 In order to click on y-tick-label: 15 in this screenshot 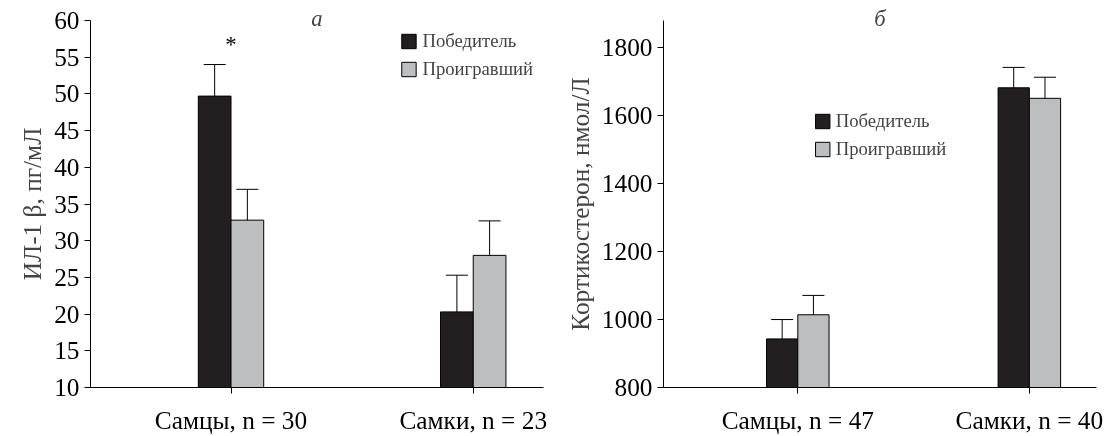, I will do `click(67, 350)`.